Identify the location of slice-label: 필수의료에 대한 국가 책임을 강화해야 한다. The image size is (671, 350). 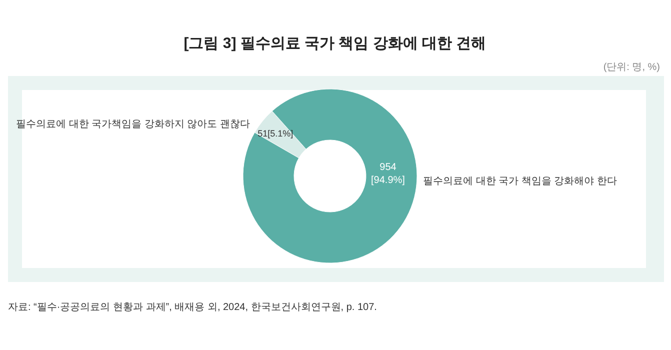
(520, 181).